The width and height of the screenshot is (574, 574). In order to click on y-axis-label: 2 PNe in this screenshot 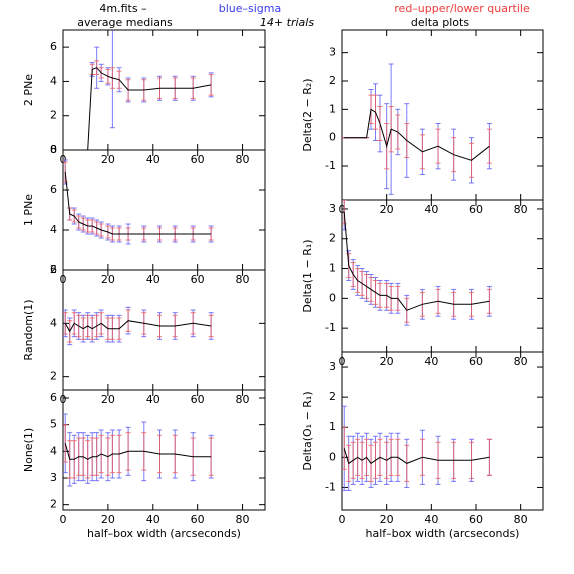, I will do `click(28, 90)`.